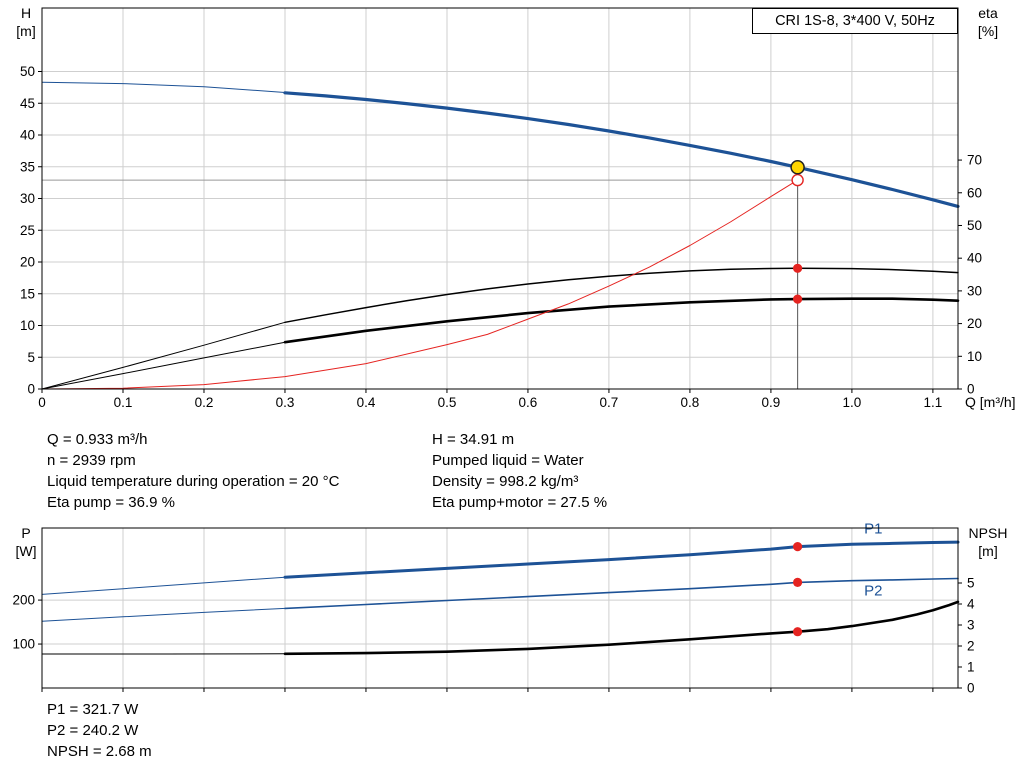 The image size is (1024, 781). Describe the element at coordinates (93, 730) in the screenshot. I see `annotation-p2: P2 = 240.2 W` at that location.